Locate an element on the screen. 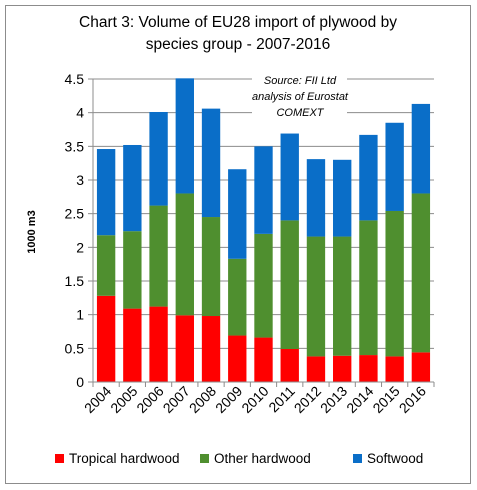 The image size is (477, 490). x-tick-label: 2015 is located at coordinates (385, 399).